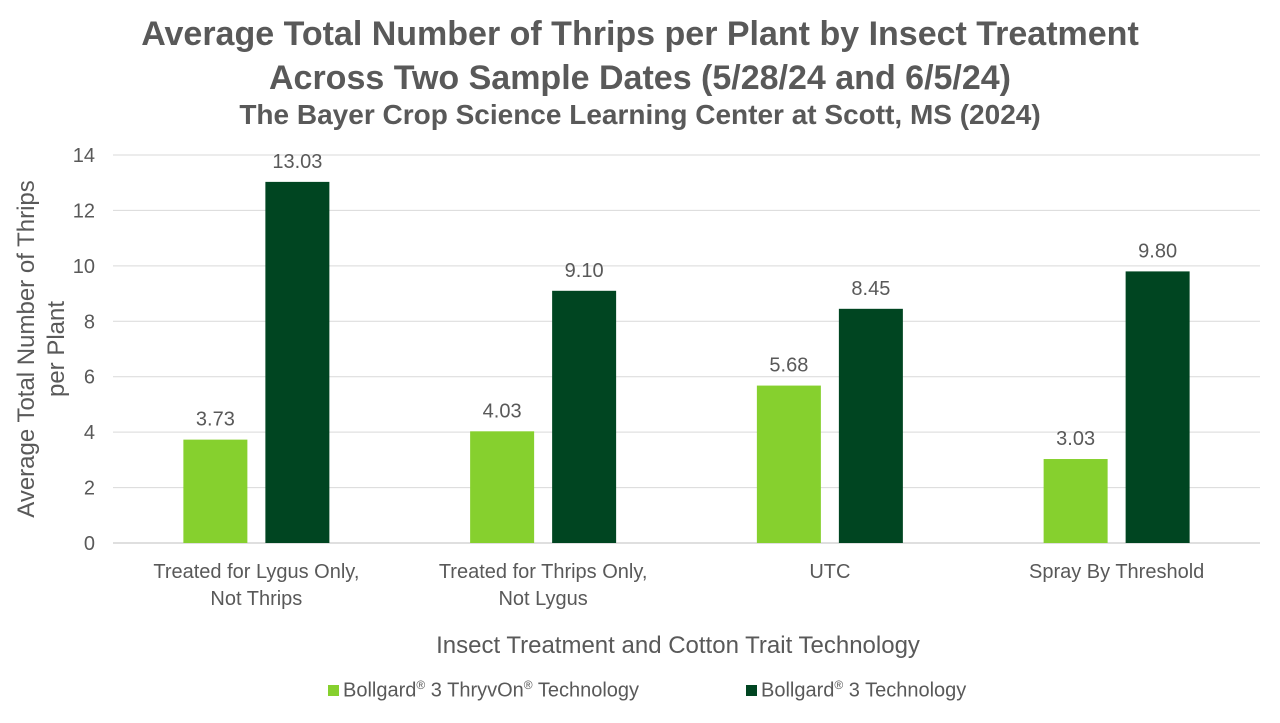 The width and height of the screenshot is (1280, 723). What do you see at coordinates (89, 433) in the screenshot?
I see `y-tick-label: 4` at bounding box center [89, 433].